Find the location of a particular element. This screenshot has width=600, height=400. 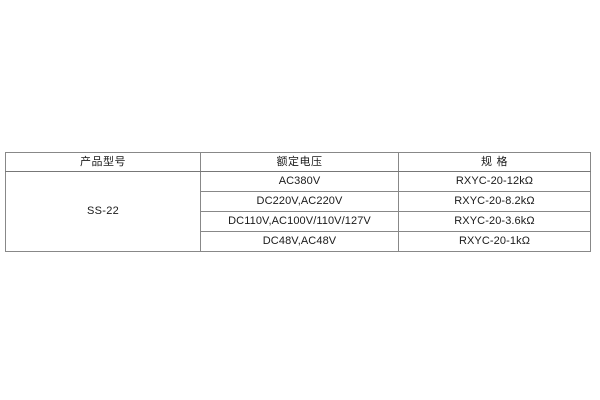

table-row: DC48V,AC48V RXYC-20-1kΩ is located at coordinates (298, 241).